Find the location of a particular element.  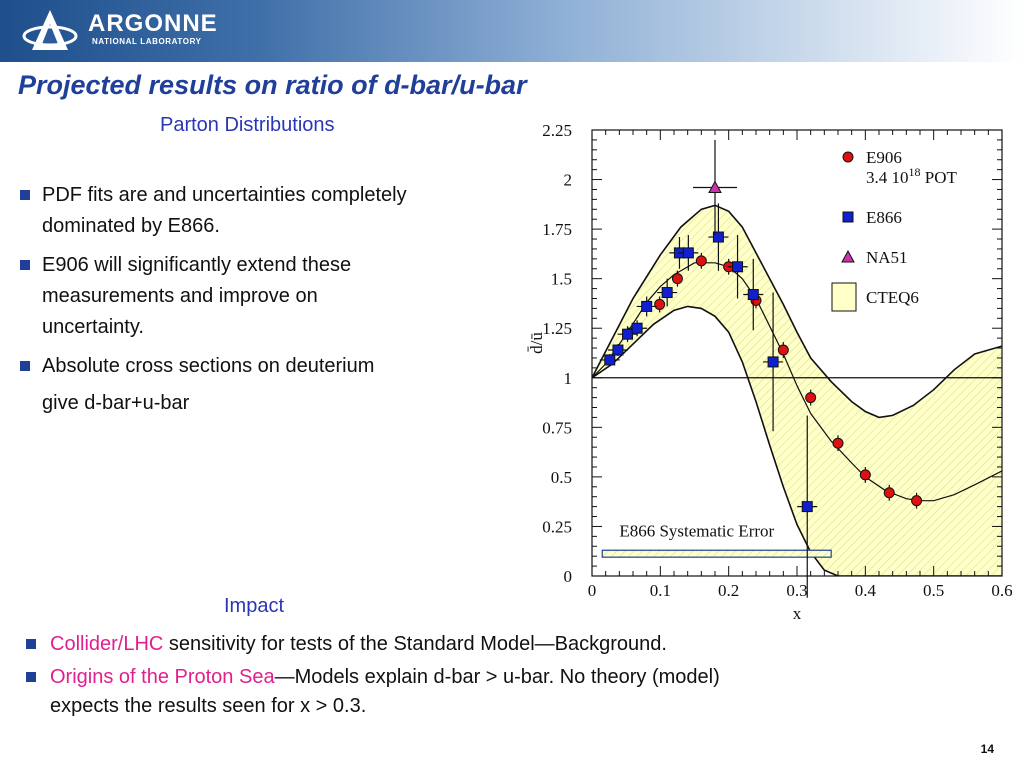

logo-wordmark: ARGONNE is located at coordinates (153, 23).